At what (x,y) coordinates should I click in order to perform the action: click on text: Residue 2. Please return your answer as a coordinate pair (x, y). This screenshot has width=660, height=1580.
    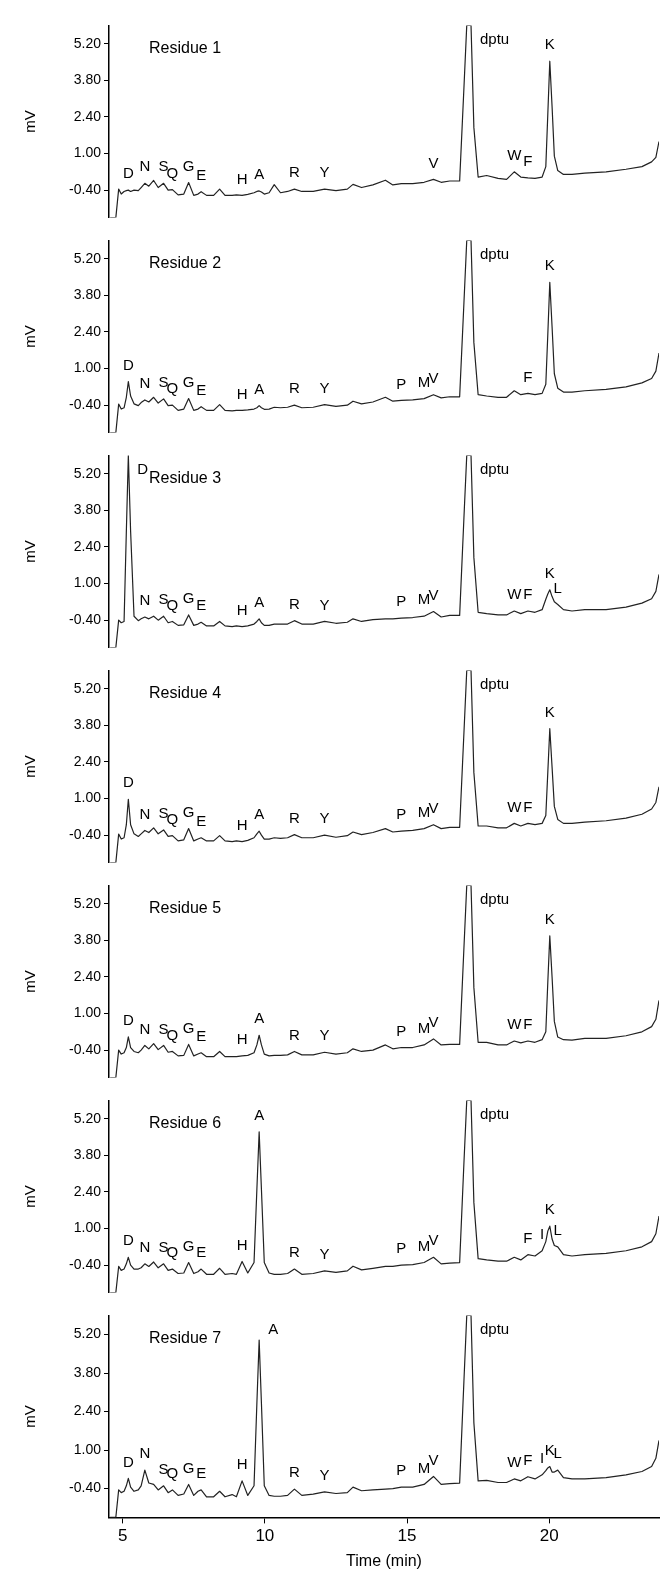
    Looking at the image, I should click on (185, 262).